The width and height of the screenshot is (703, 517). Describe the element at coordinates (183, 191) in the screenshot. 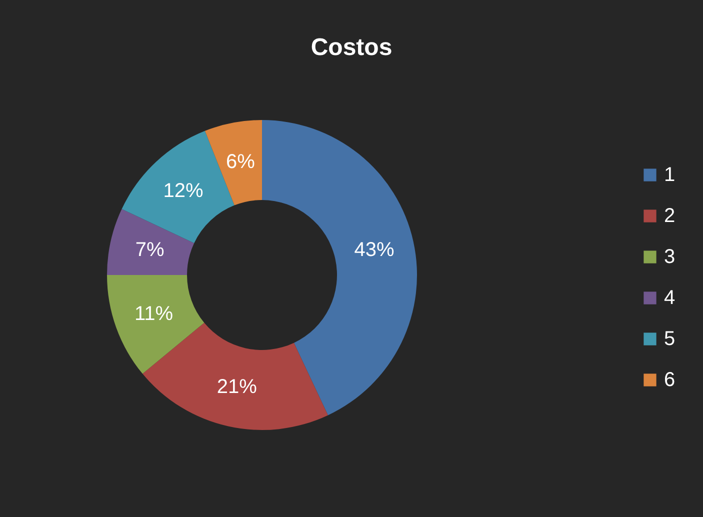

I see `data-label: 12%` at that location.